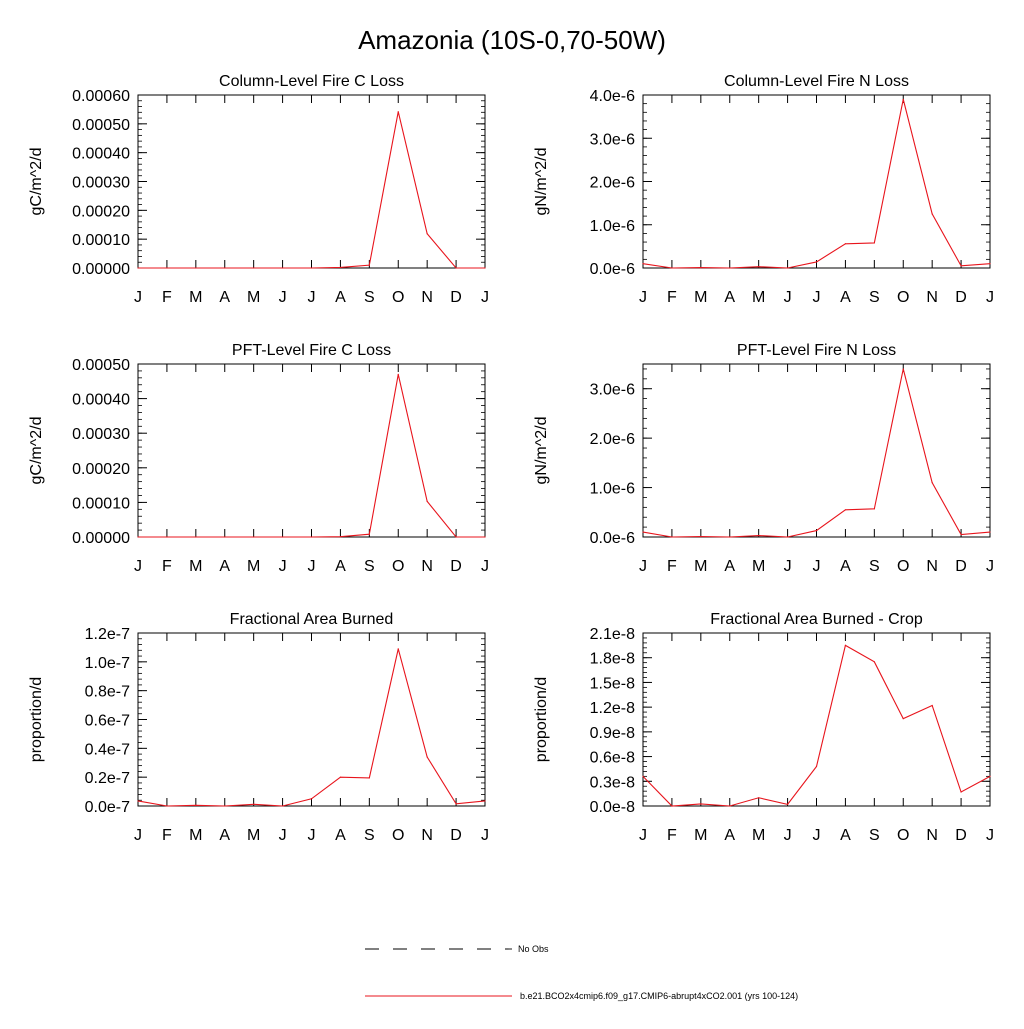 The image size is (1024, 1029). What do you see at coordinates (932, 566) in the screenshot?
I see `x-tick-label: N` at bounding box center [932, 566].